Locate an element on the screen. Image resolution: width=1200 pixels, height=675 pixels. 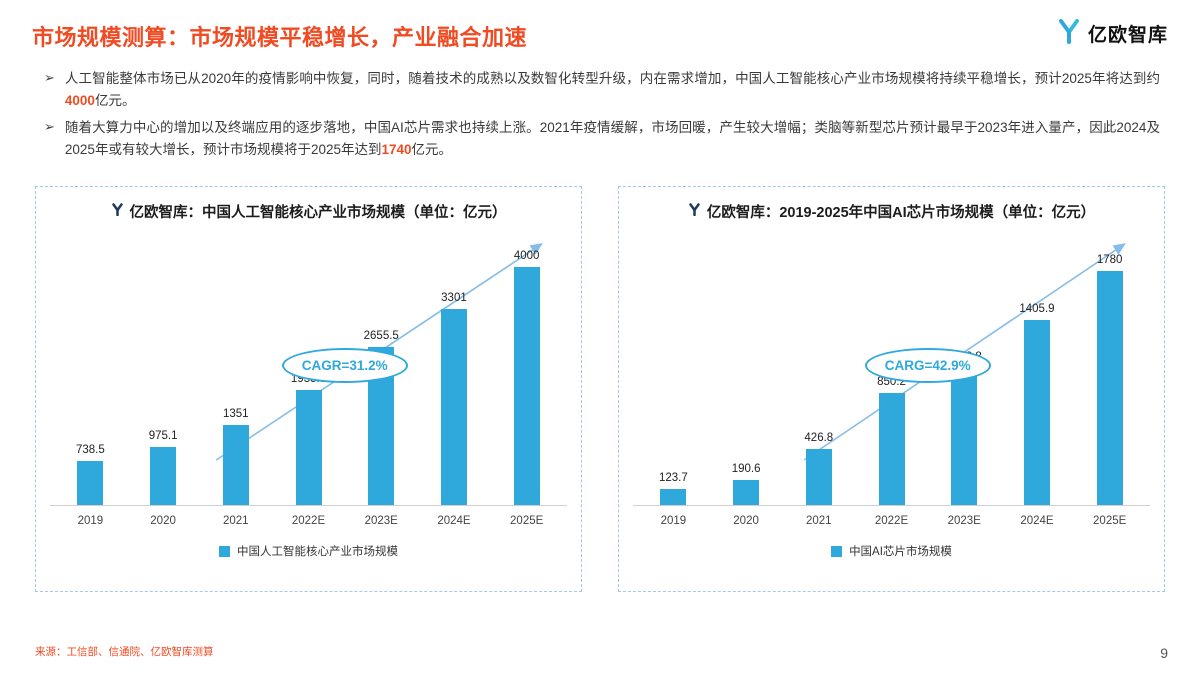
chart-title-row: 亿欧智库：2019-2025年中国AI芯片市场规模（单位：亿元） is located at coordinates (891, 211).